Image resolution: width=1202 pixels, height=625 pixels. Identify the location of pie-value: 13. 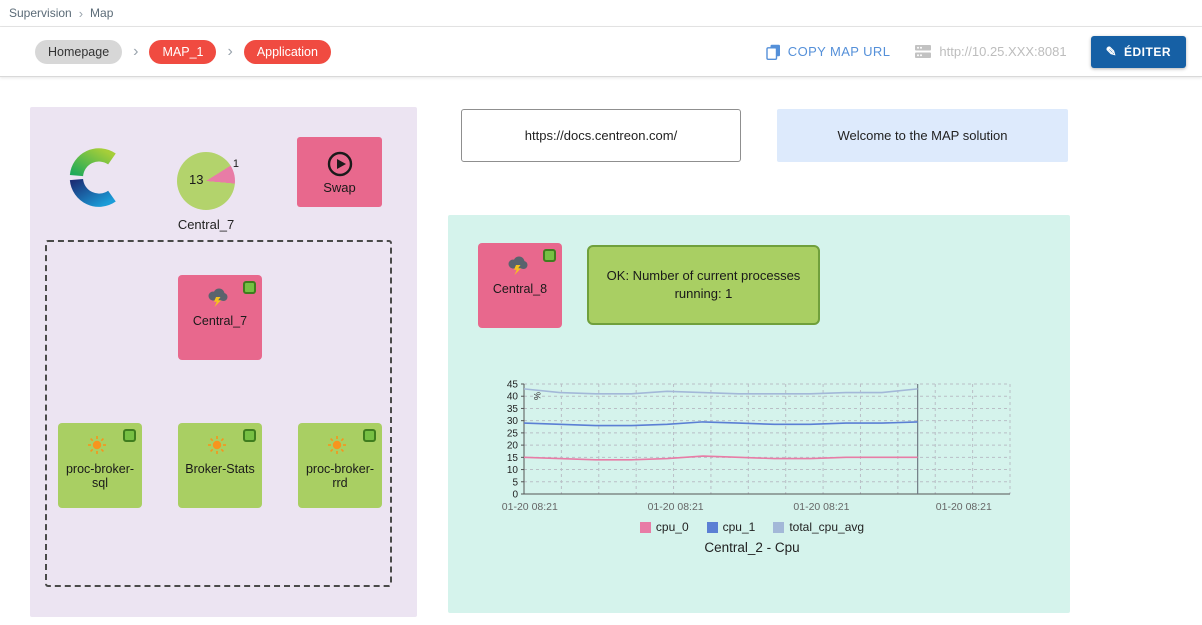
(196, 179).